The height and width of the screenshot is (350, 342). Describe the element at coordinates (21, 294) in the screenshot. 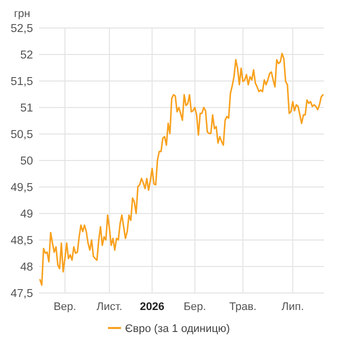

I see `y-tick-label: 47,5` at that location.